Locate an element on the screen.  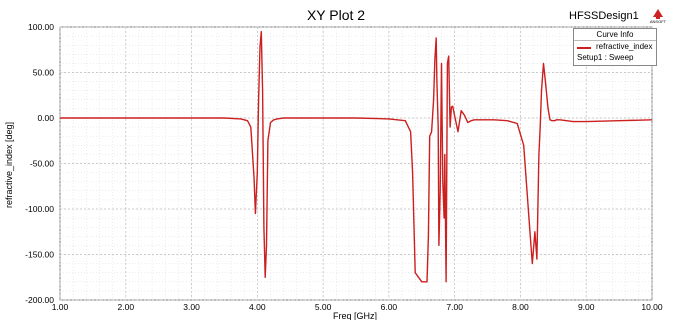
y-tick-label: -100.00 is located at coordinates (39, 209).